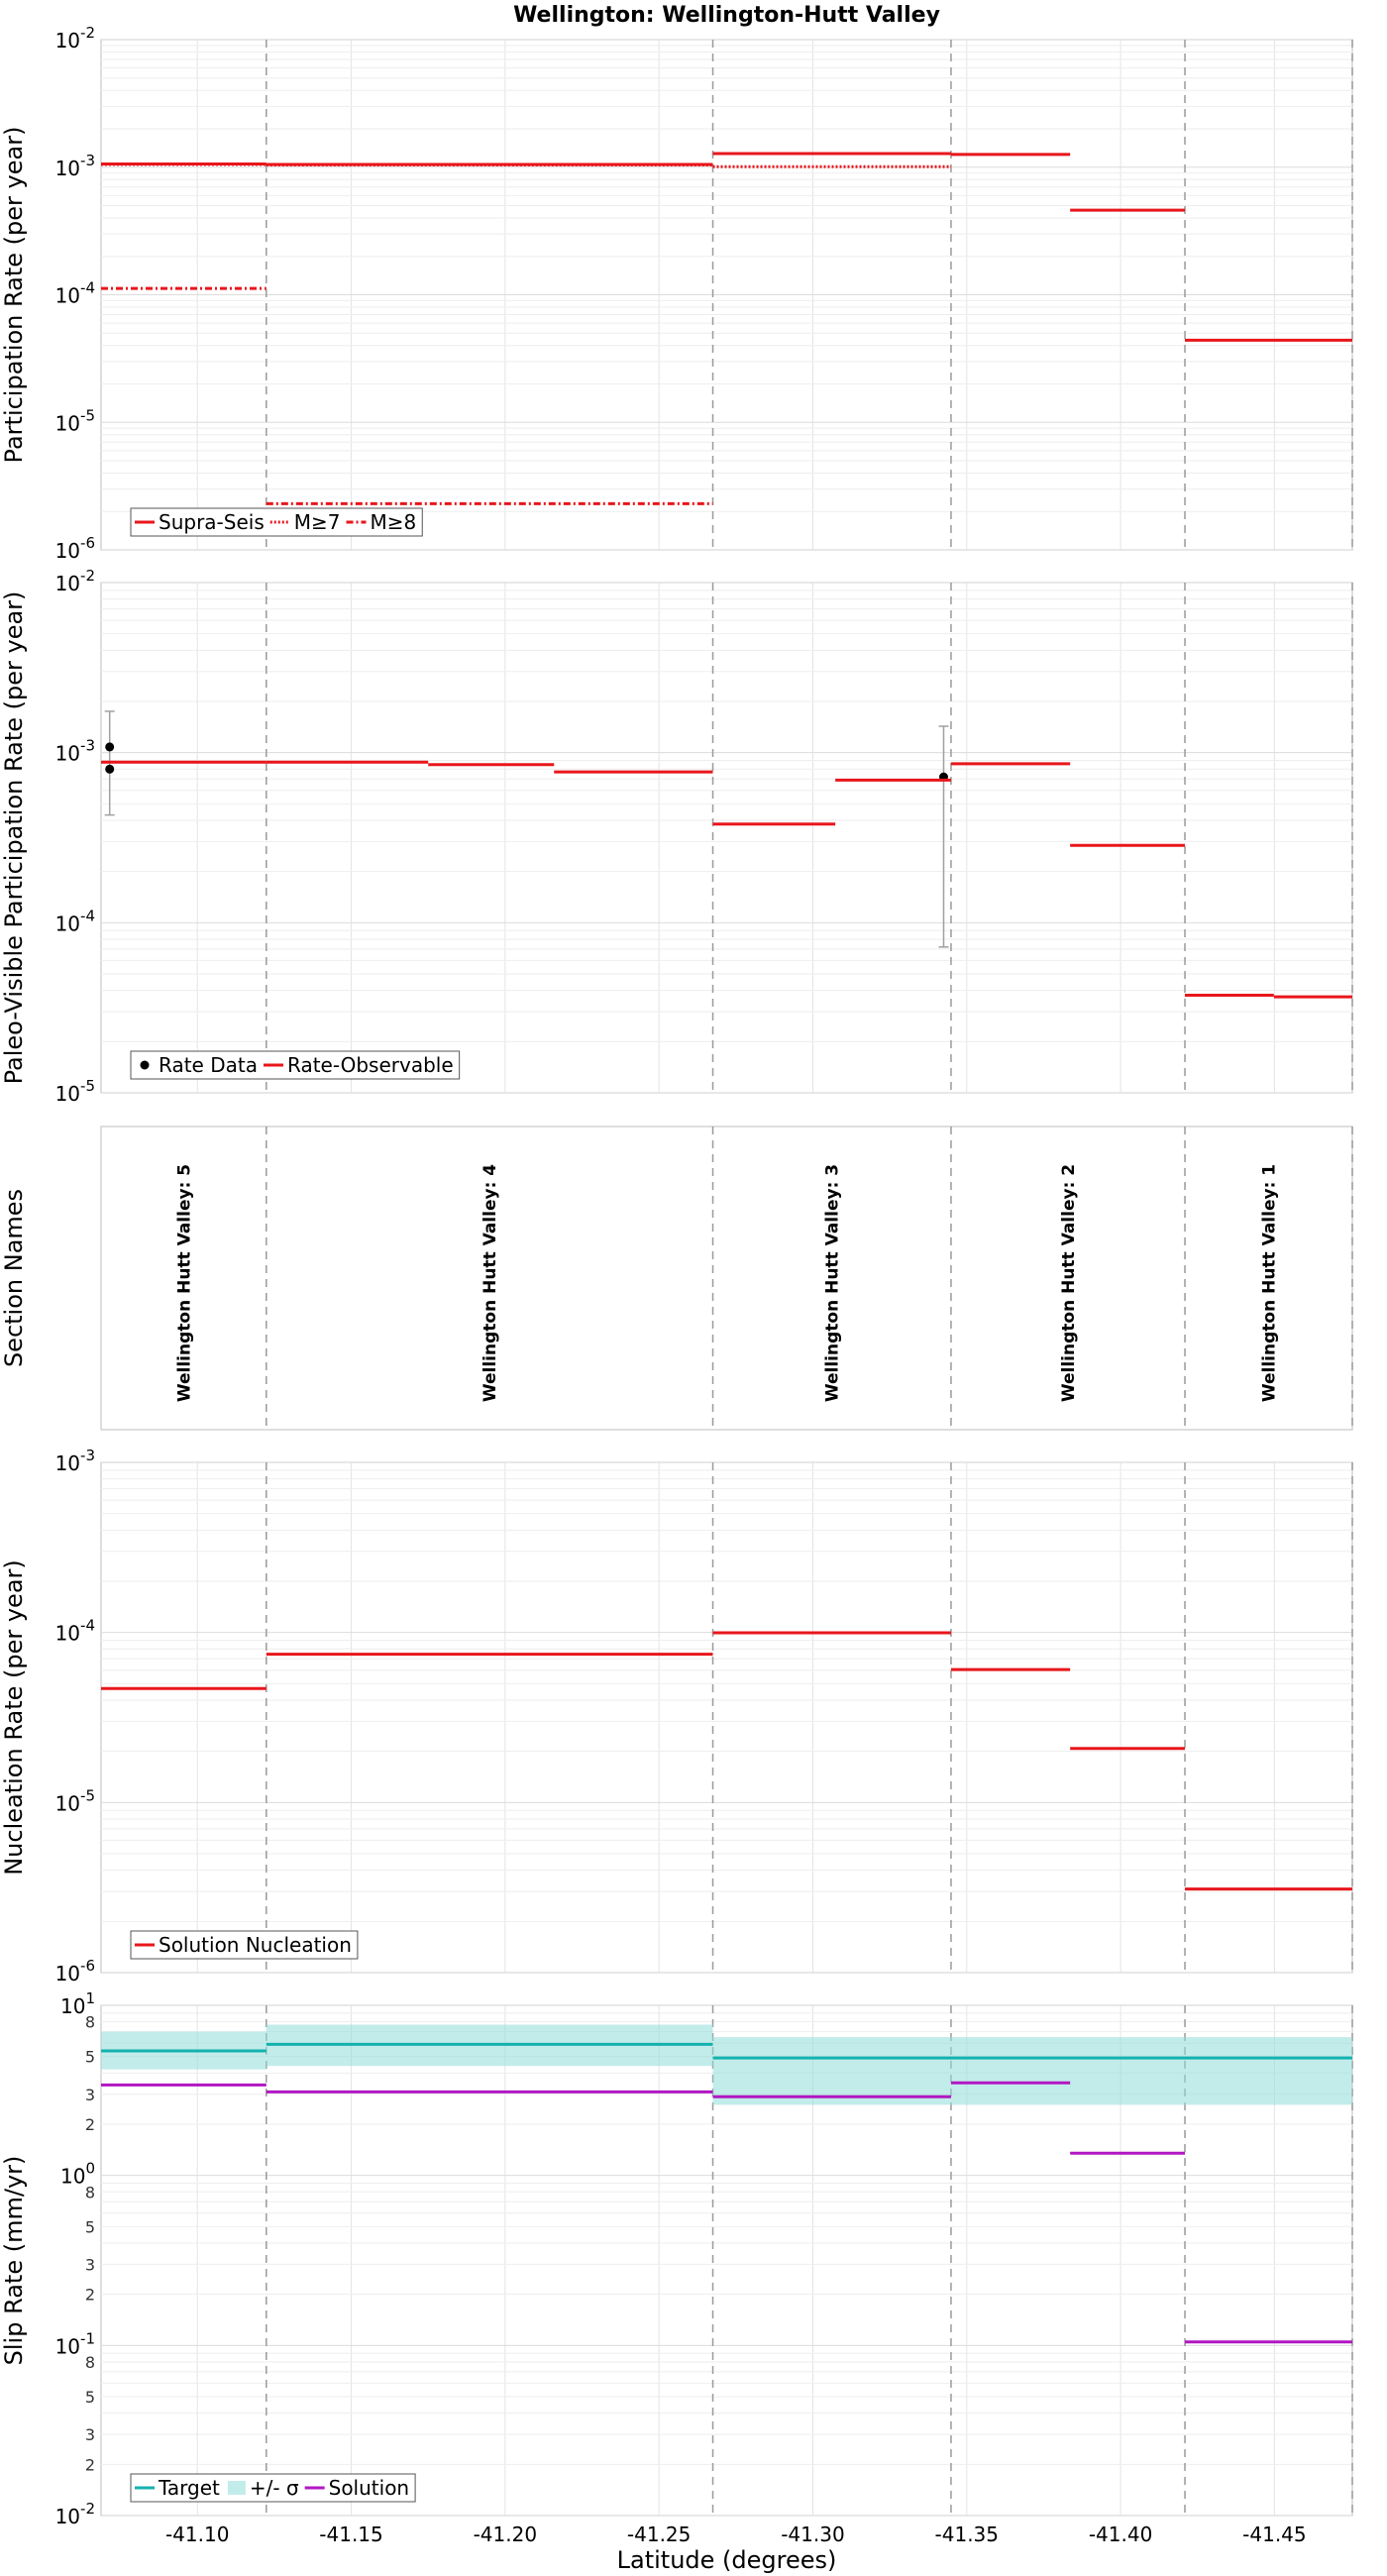 The image size is (1387, 2576). Describe the element at coordinates (726, 16) in the screenshot. I see `chart-title: Wellington: Wellington-Hutt Valley` at that location.